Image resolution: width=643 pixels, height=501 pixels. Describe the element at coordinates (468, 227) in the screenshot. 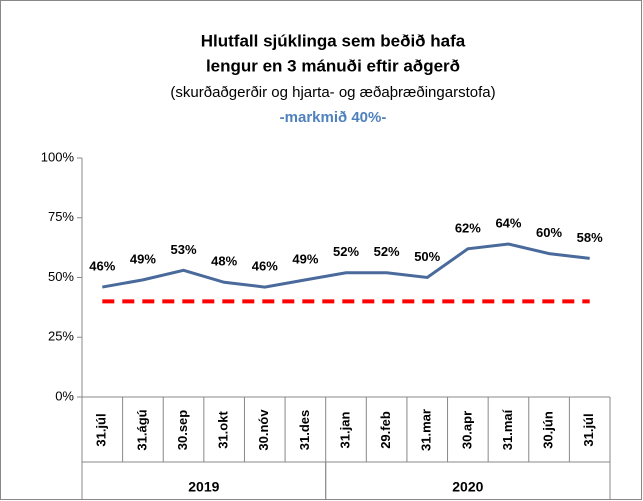

I see `data-label: 62%` at that location.